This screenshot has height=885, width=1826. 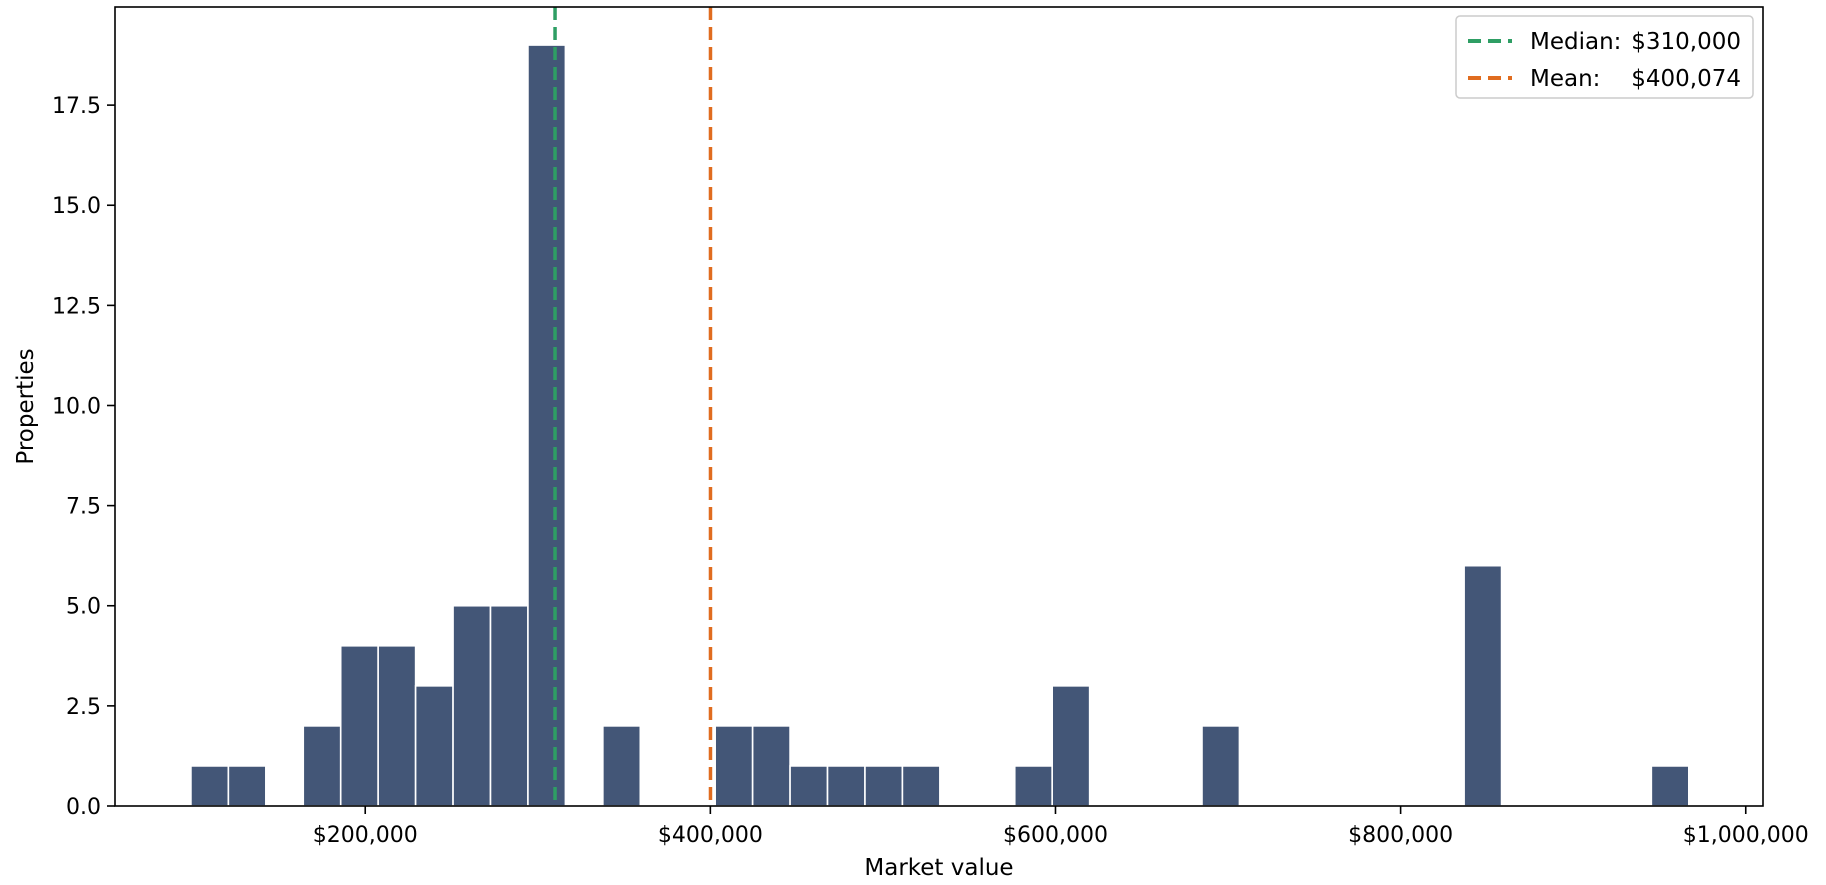 What do you see at coordinates (710, 835) in the screenshot?
I see `x-tick-label: $400,000` at bounding box center [710, 835].